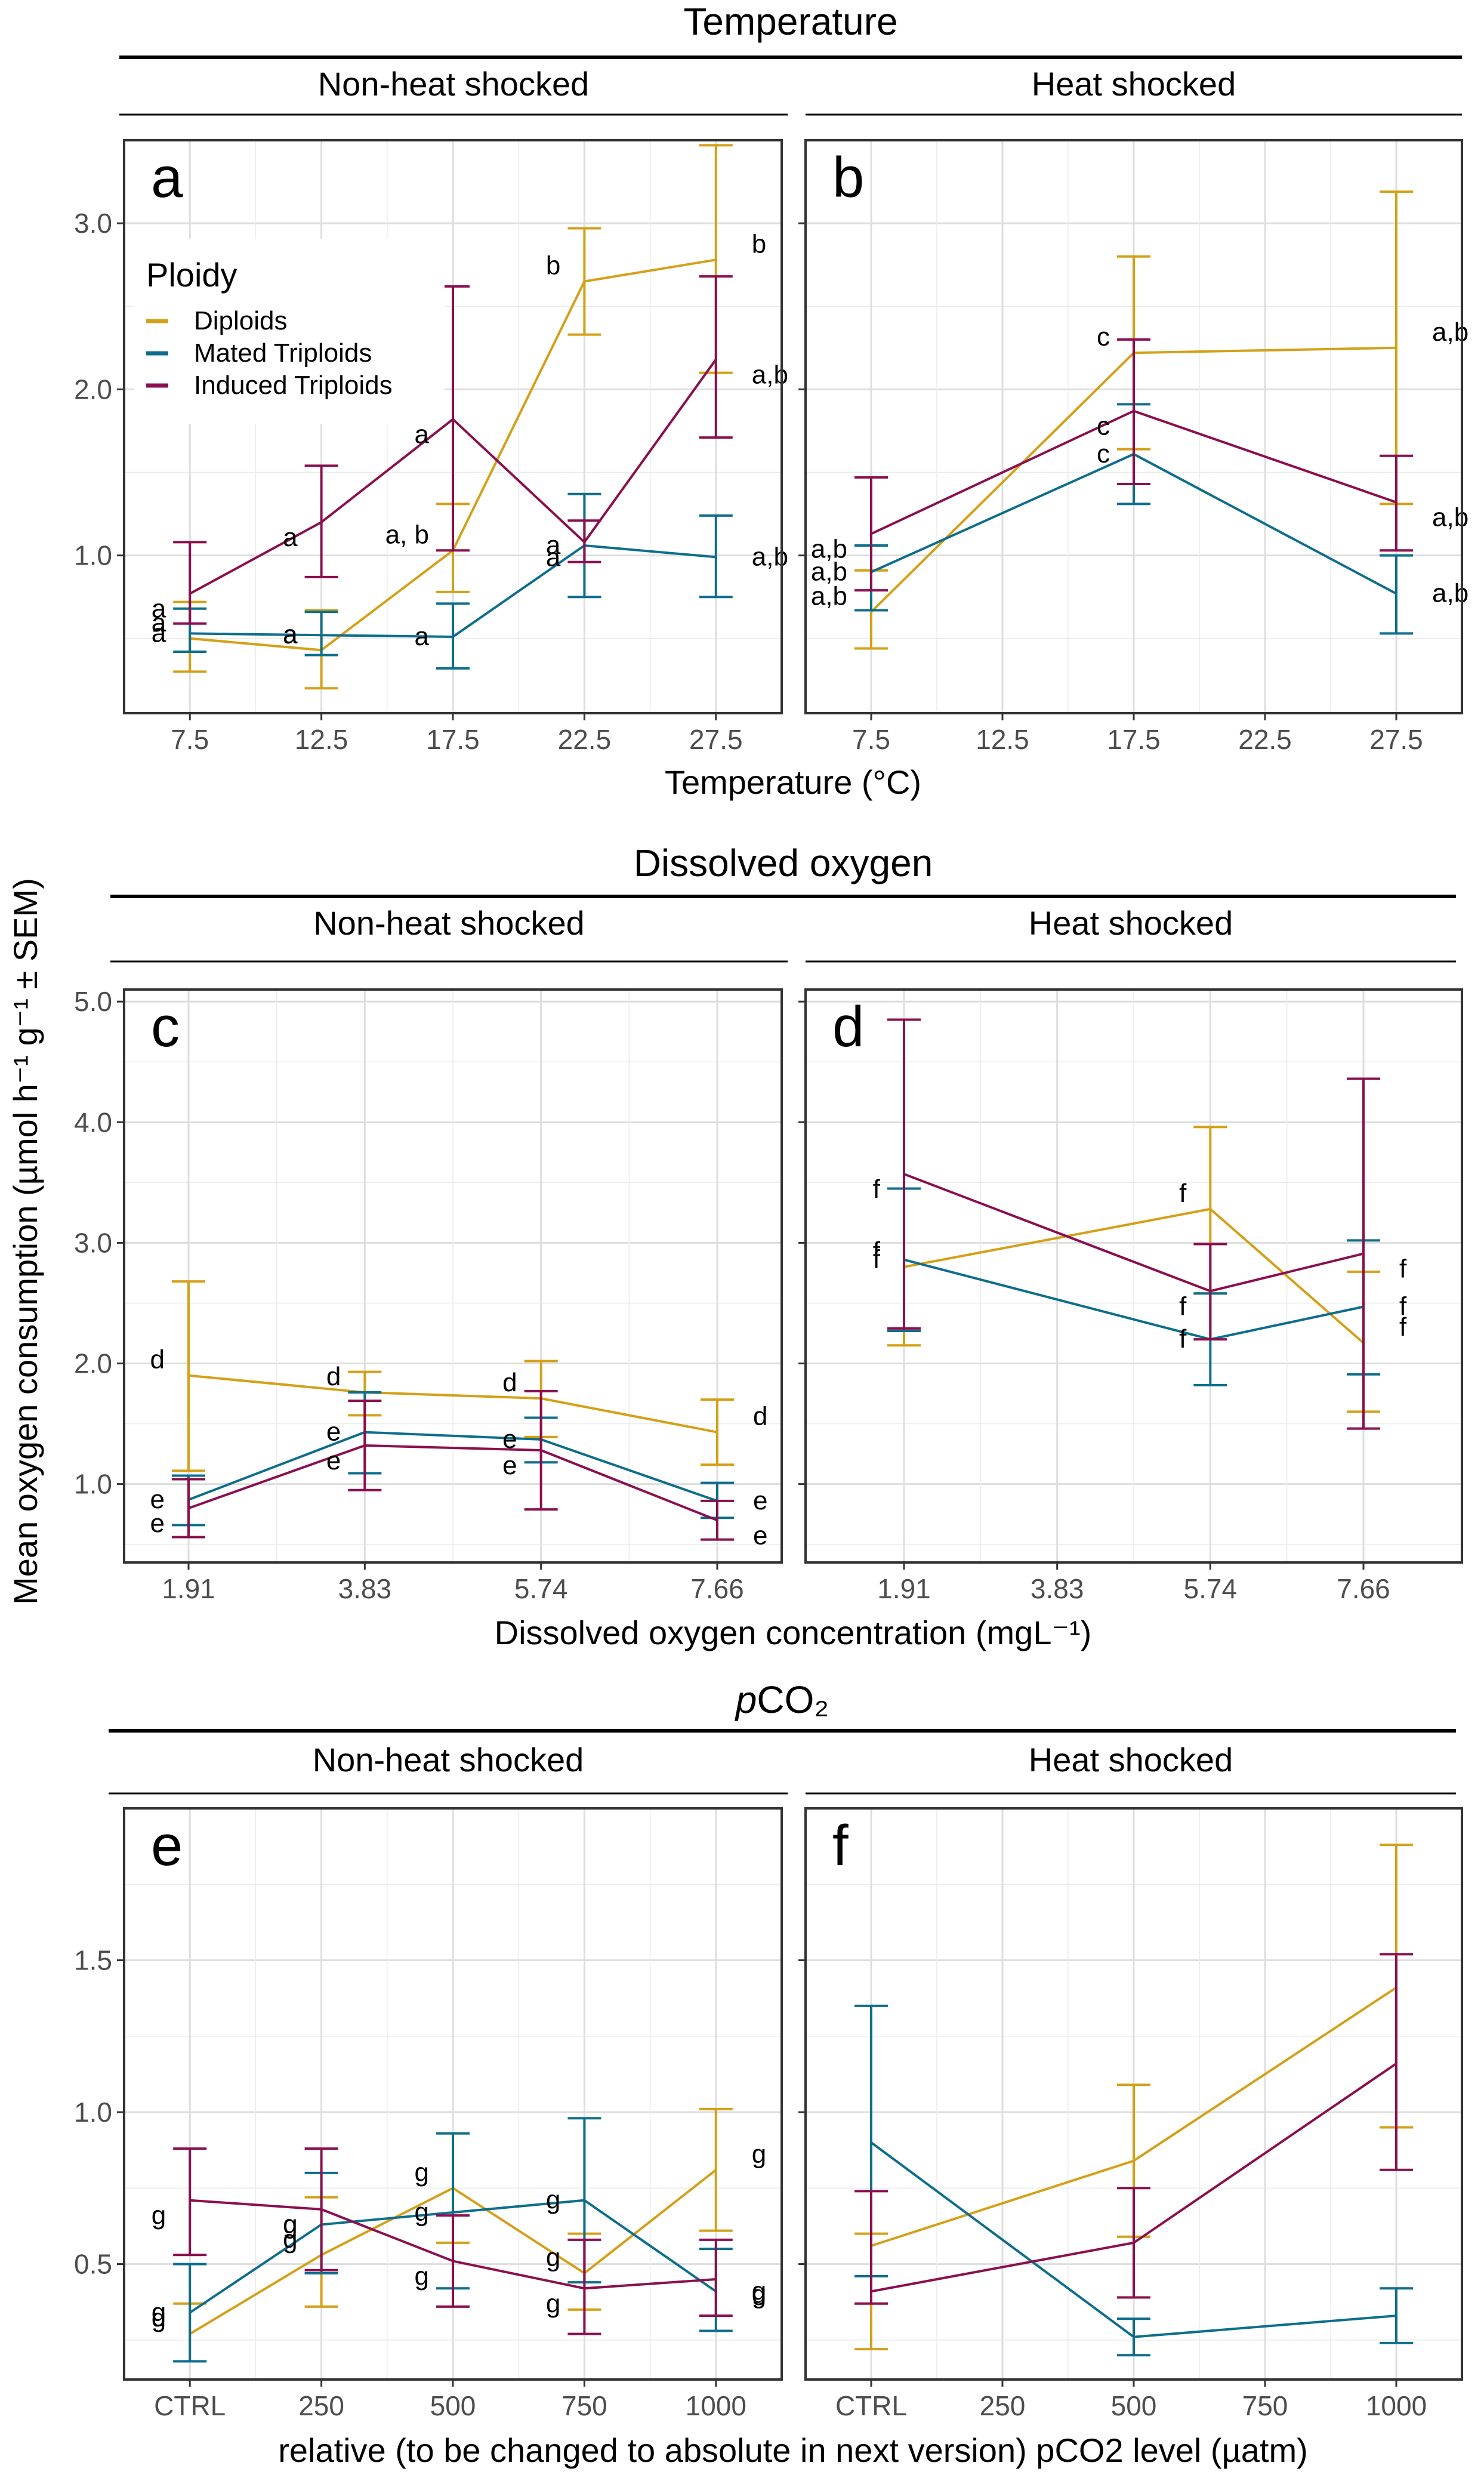 This screenshot has width=1484, height=2475. Describe the element at coordinates (93, 223) in the screenshot. I see `y-tick-label: 3.0` at that location.